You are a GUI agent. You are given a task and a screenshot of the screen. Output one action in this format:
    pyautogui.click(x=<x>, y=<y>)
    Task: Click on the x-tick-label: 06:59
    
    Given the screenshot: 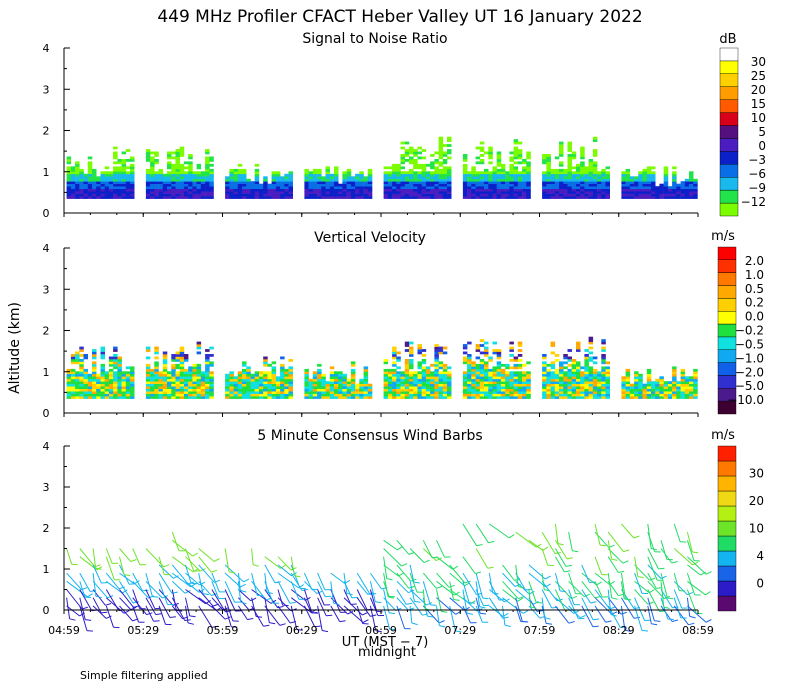 What is the action you would take?
    pyautogui.click(x=381, y=630)
    